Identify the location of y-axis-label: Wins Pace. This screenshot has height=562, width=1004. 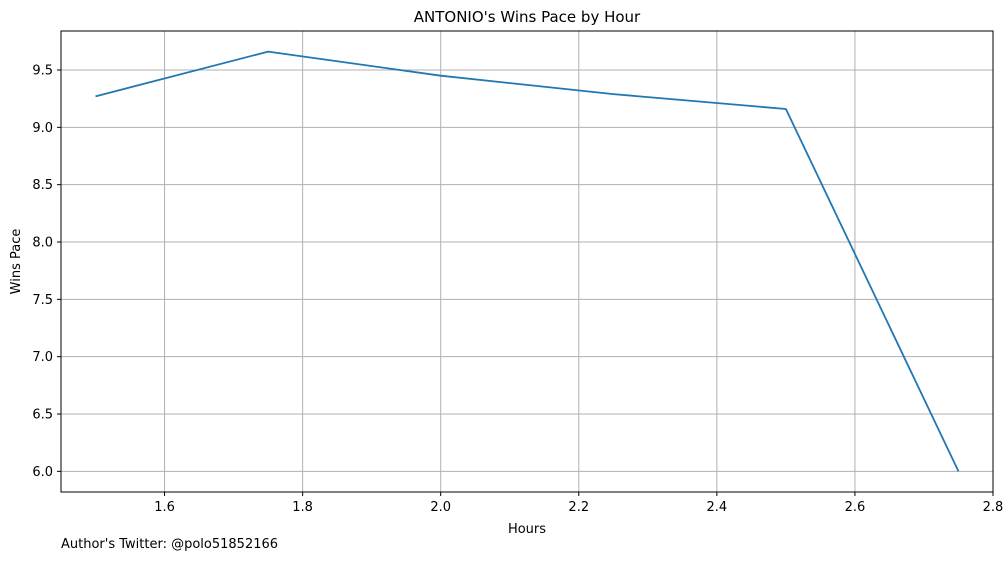
(16, 262).